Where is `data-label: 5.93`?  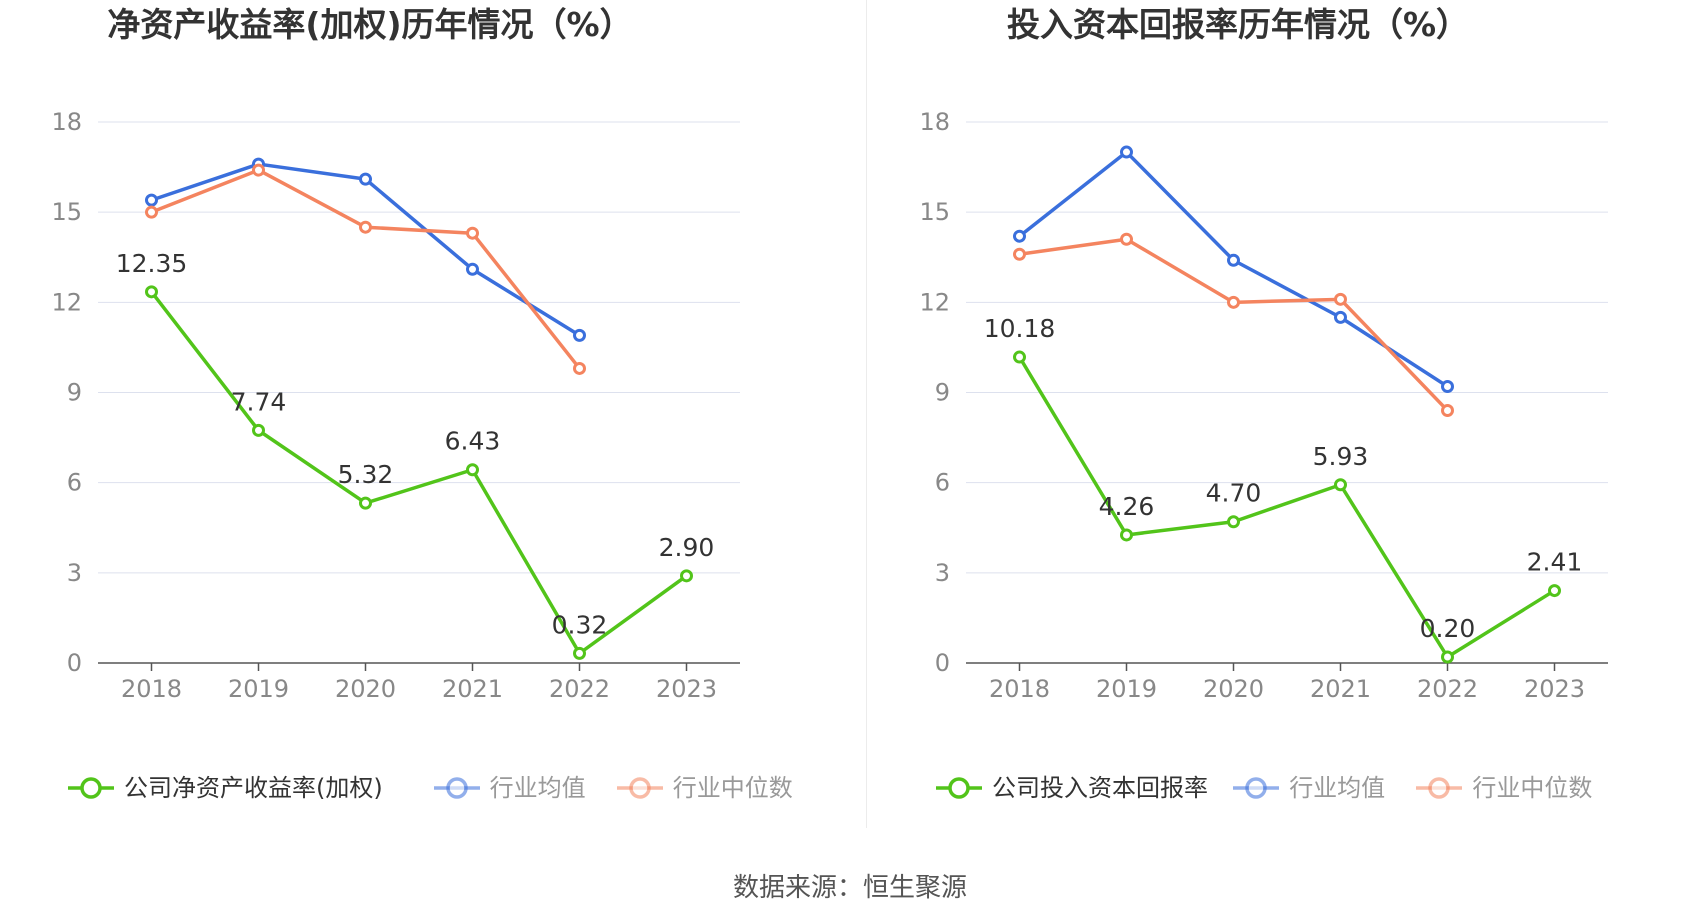 data-label: 5.93 is located at coordinates (1341, 456).